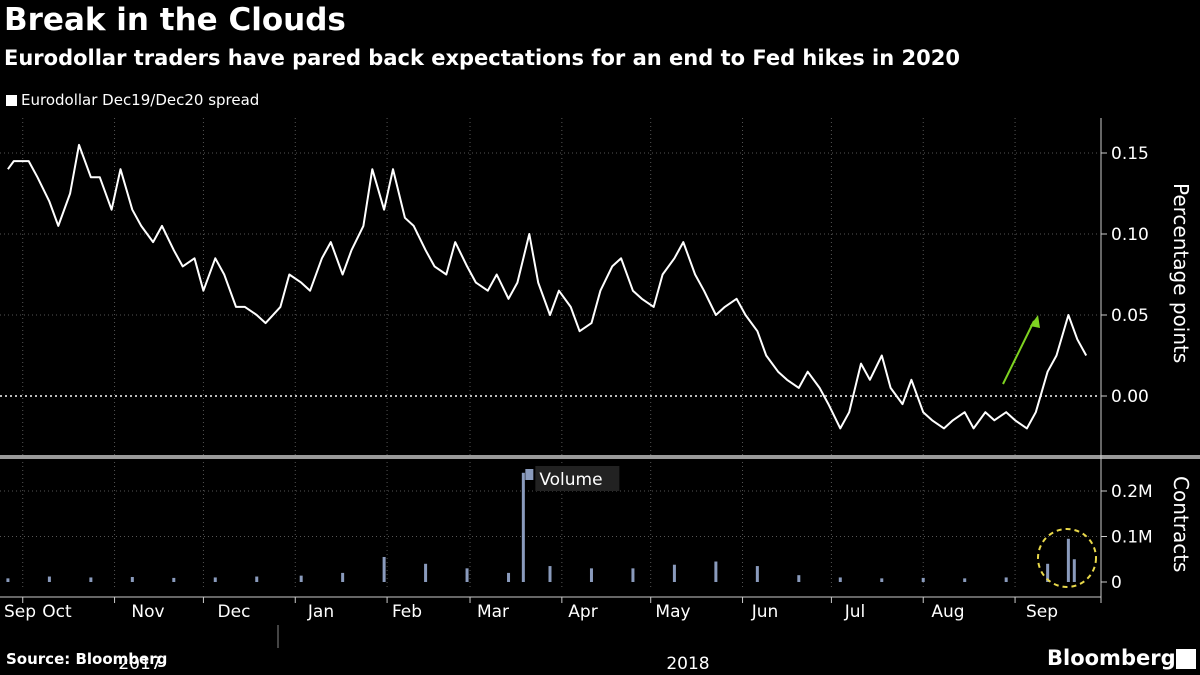 The height and width of the screenshot is (675, 1200). What do you see at coordinates (87, 659) in the screenshot?
I see `source-note: Source: Bloomberg` at bounding box center [87, 659].